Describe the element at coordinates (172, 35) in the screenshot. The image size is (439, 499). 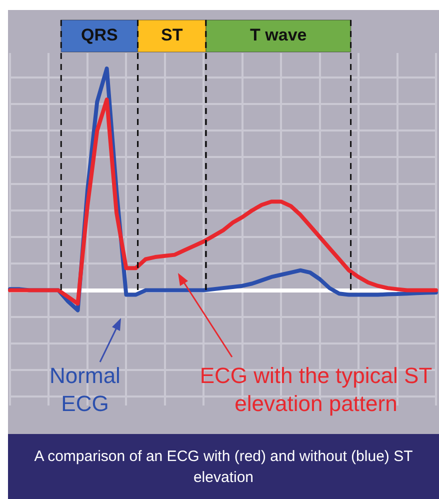
I see `text: ST` at that location.